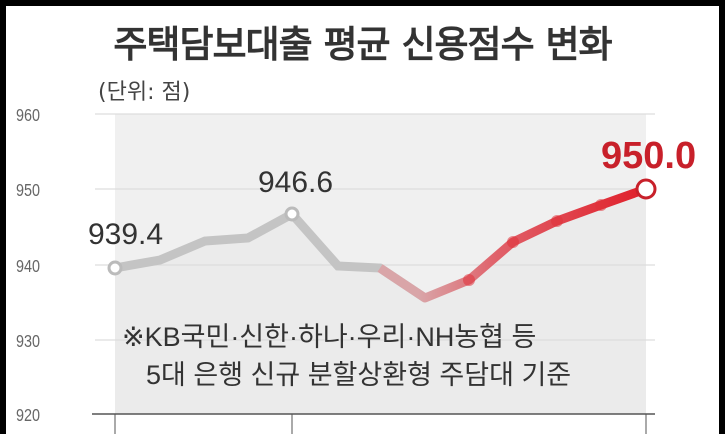 The width and height of the screenshot is (725, 434). I want to click on red-point-markers, so click(535, 242).